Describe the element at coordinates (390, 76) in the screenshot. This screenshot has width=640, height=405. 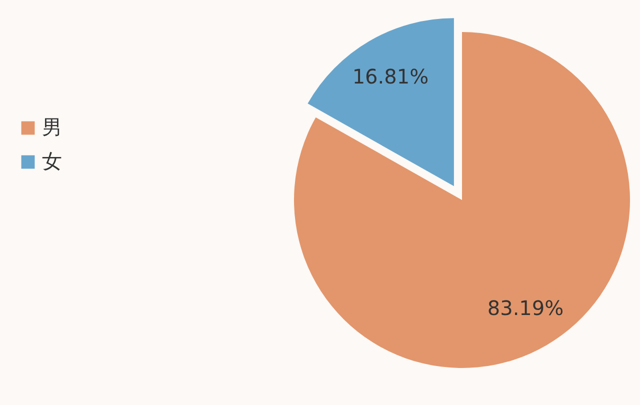
I see `data-label: 16.81%` at that location.